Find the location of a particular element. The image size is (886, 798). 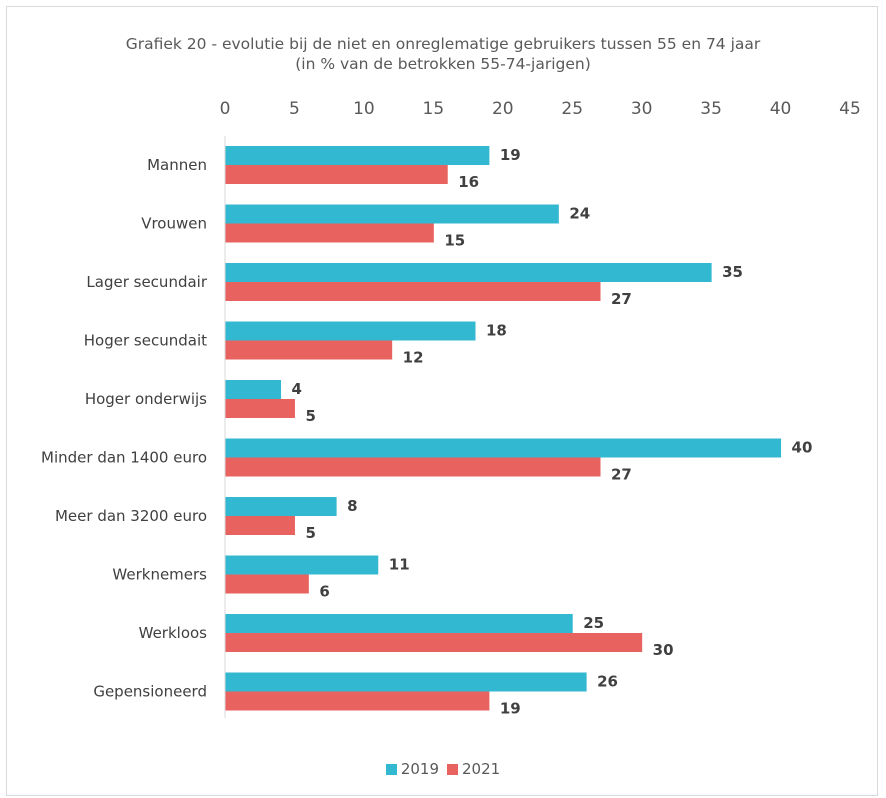

legend-item: 2019 is located at coordinates (412, 769).